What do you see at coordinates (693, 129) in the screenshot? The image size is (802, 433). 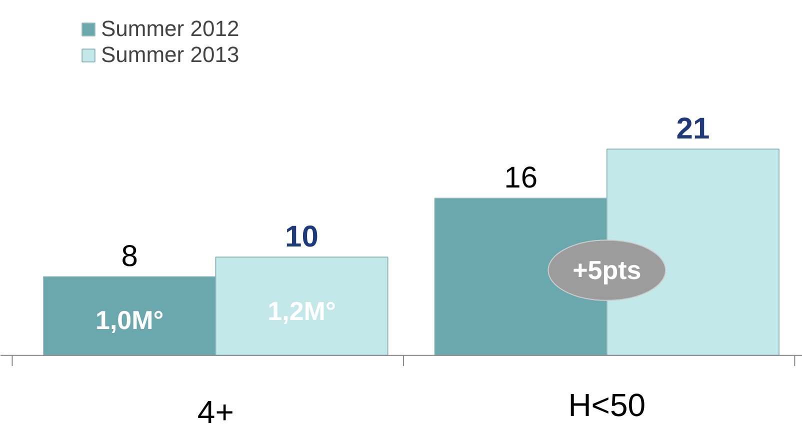 I see `data-label: 21` at bounding box center [693, 129].